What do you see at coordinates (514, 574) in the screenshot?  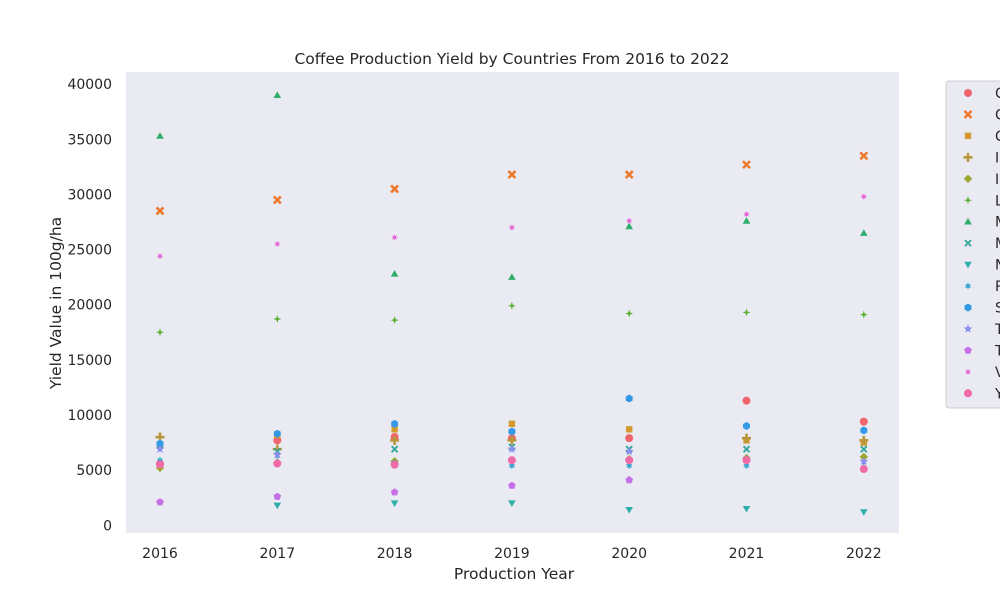 I see `x-axis-label: Production Year` at bounding box center [514, 574].